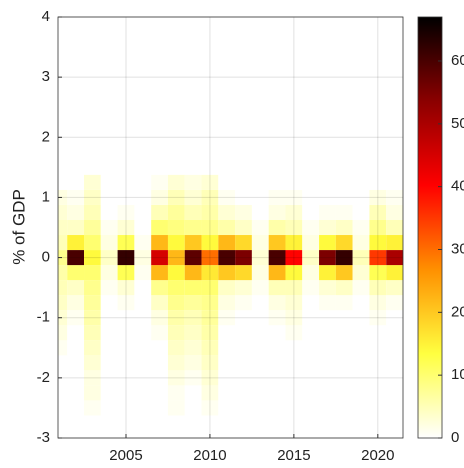 Image resolution: width=464 pixels, height=468 pixels. Describe the element at coordinates (457, 186) in the screenshot. I see `colorbar-tick-label: 40` at that location.